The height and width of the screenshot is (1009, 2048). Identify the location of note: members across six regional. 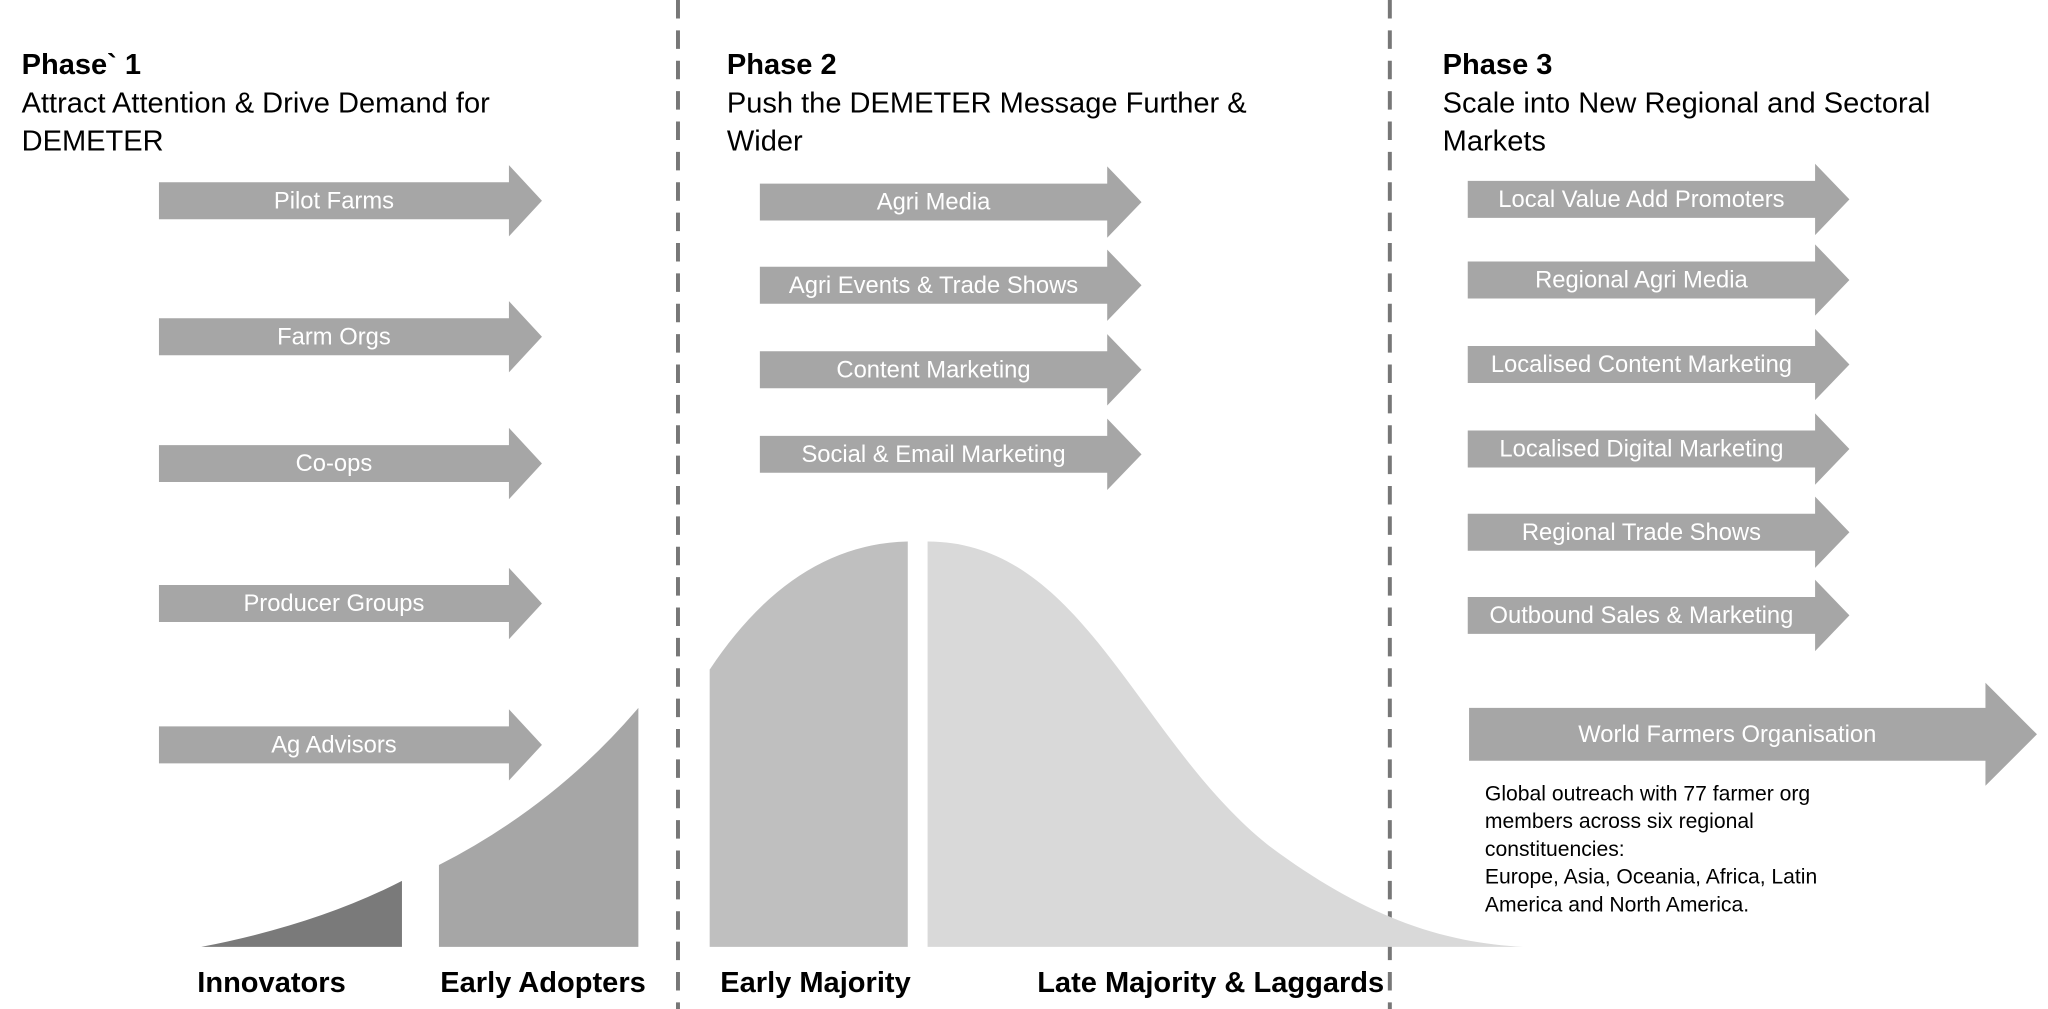
(1619, 821).